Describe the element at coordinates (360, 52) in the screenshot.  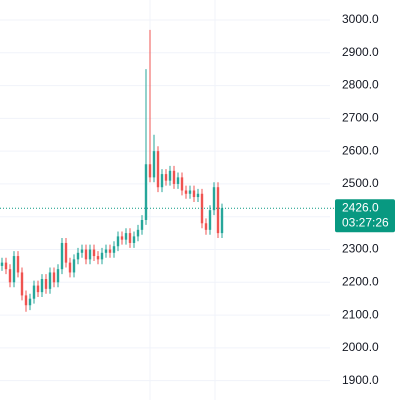
I see `y-tick-label: 2900.0` at that location.